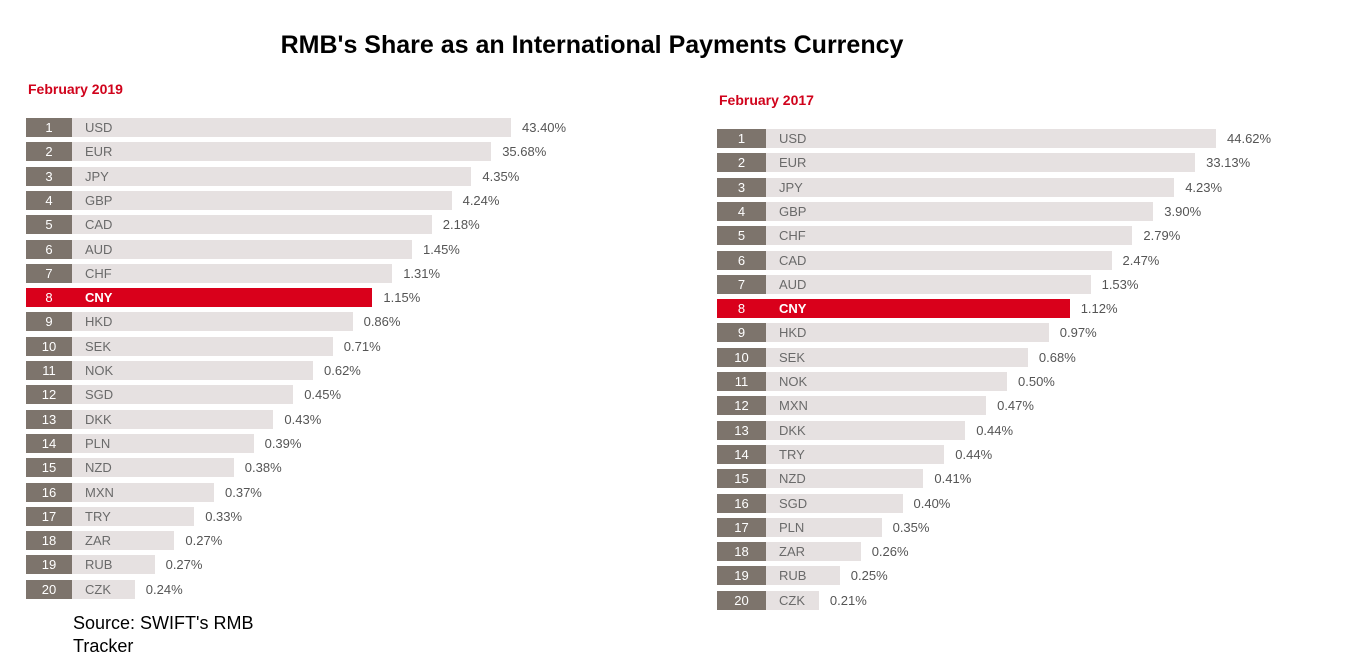 This screenshot has height=672, width=1354. What do you see at coordinates (1141, 260) in the screenshot?
I see `value-label: 2.47%` at bounding box center [1141, 260].